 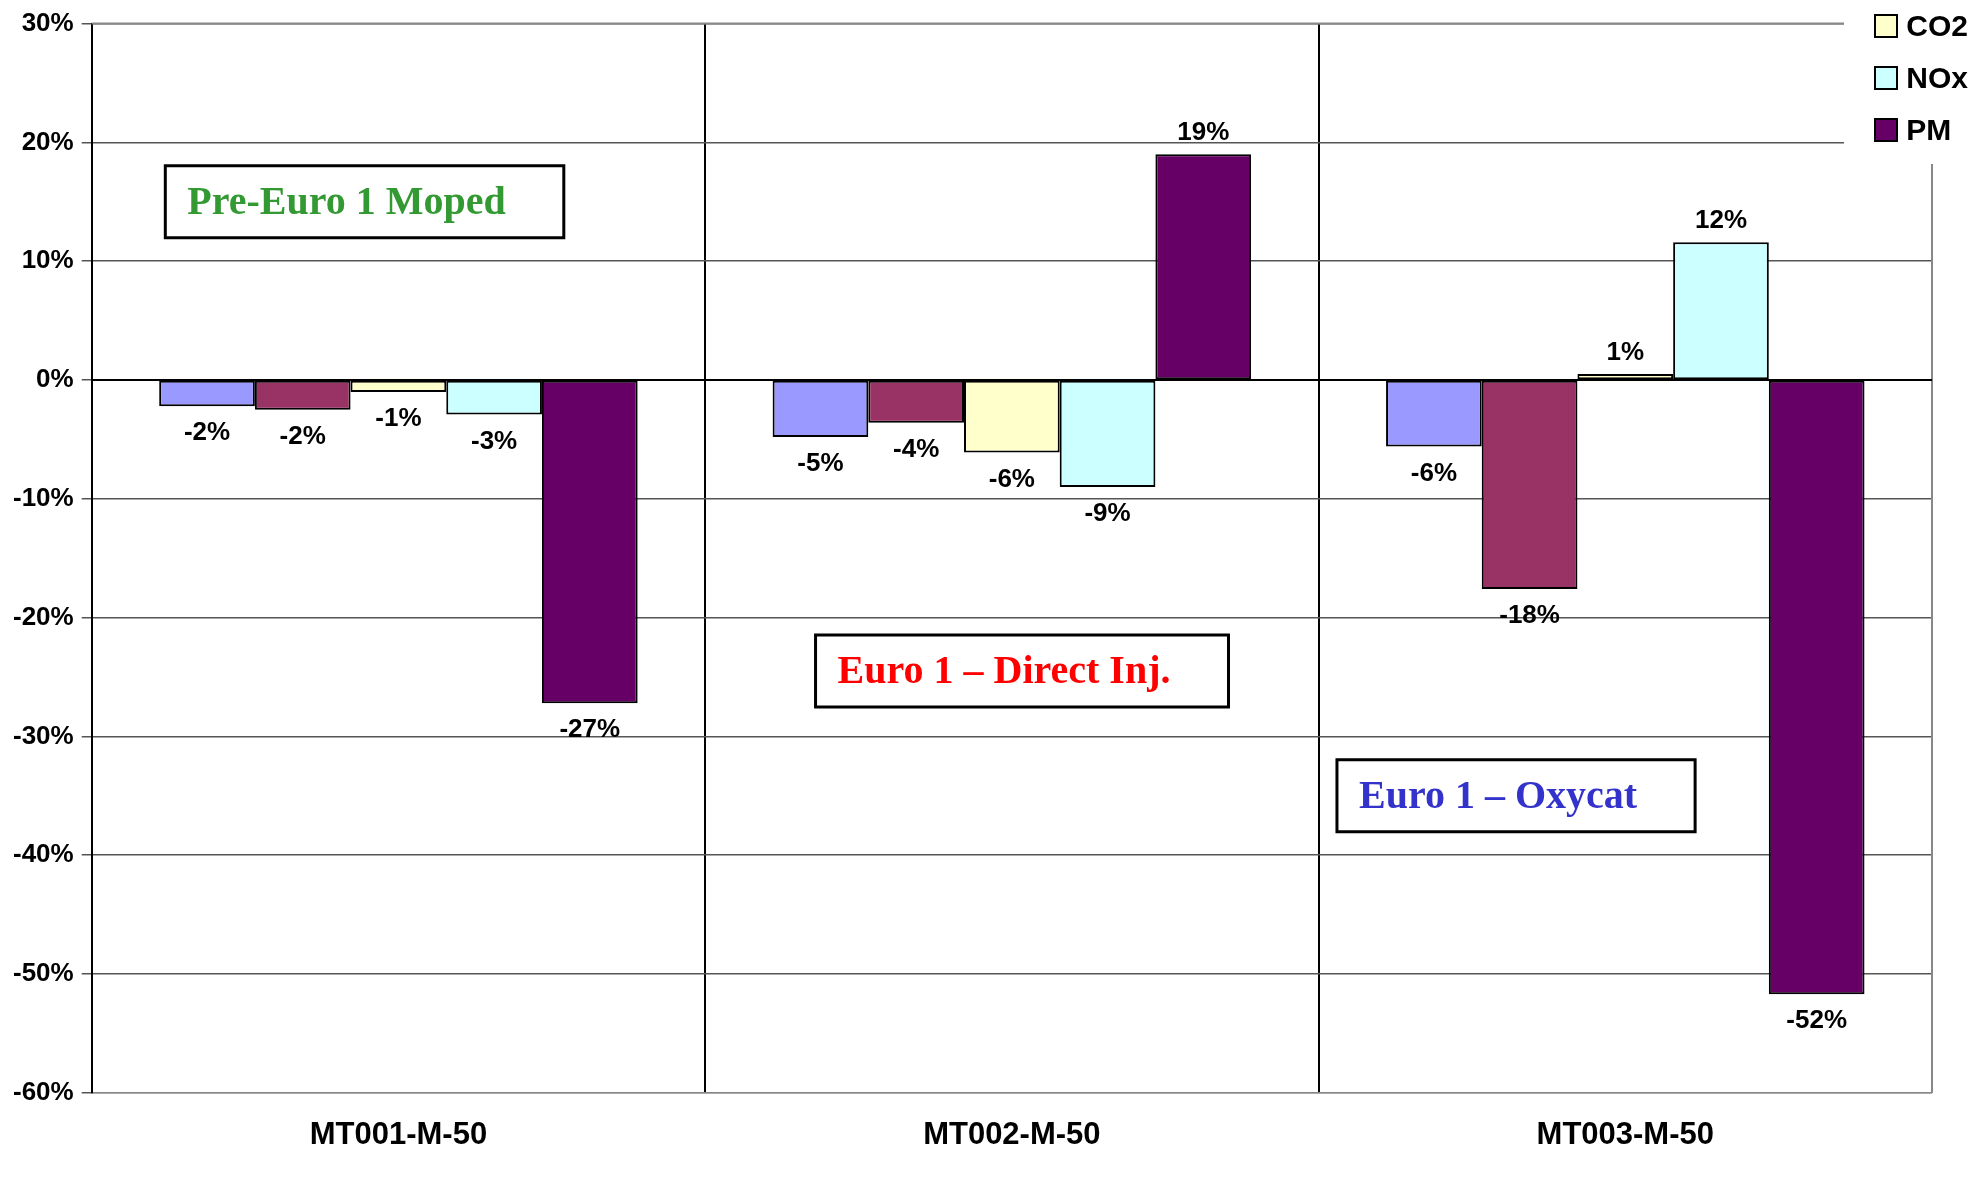 What do you see at coordinates (1625, 1133) in the screenshot?
I see `x-tick-label: MT003-M-50` at bounding box center [1625, 1133].